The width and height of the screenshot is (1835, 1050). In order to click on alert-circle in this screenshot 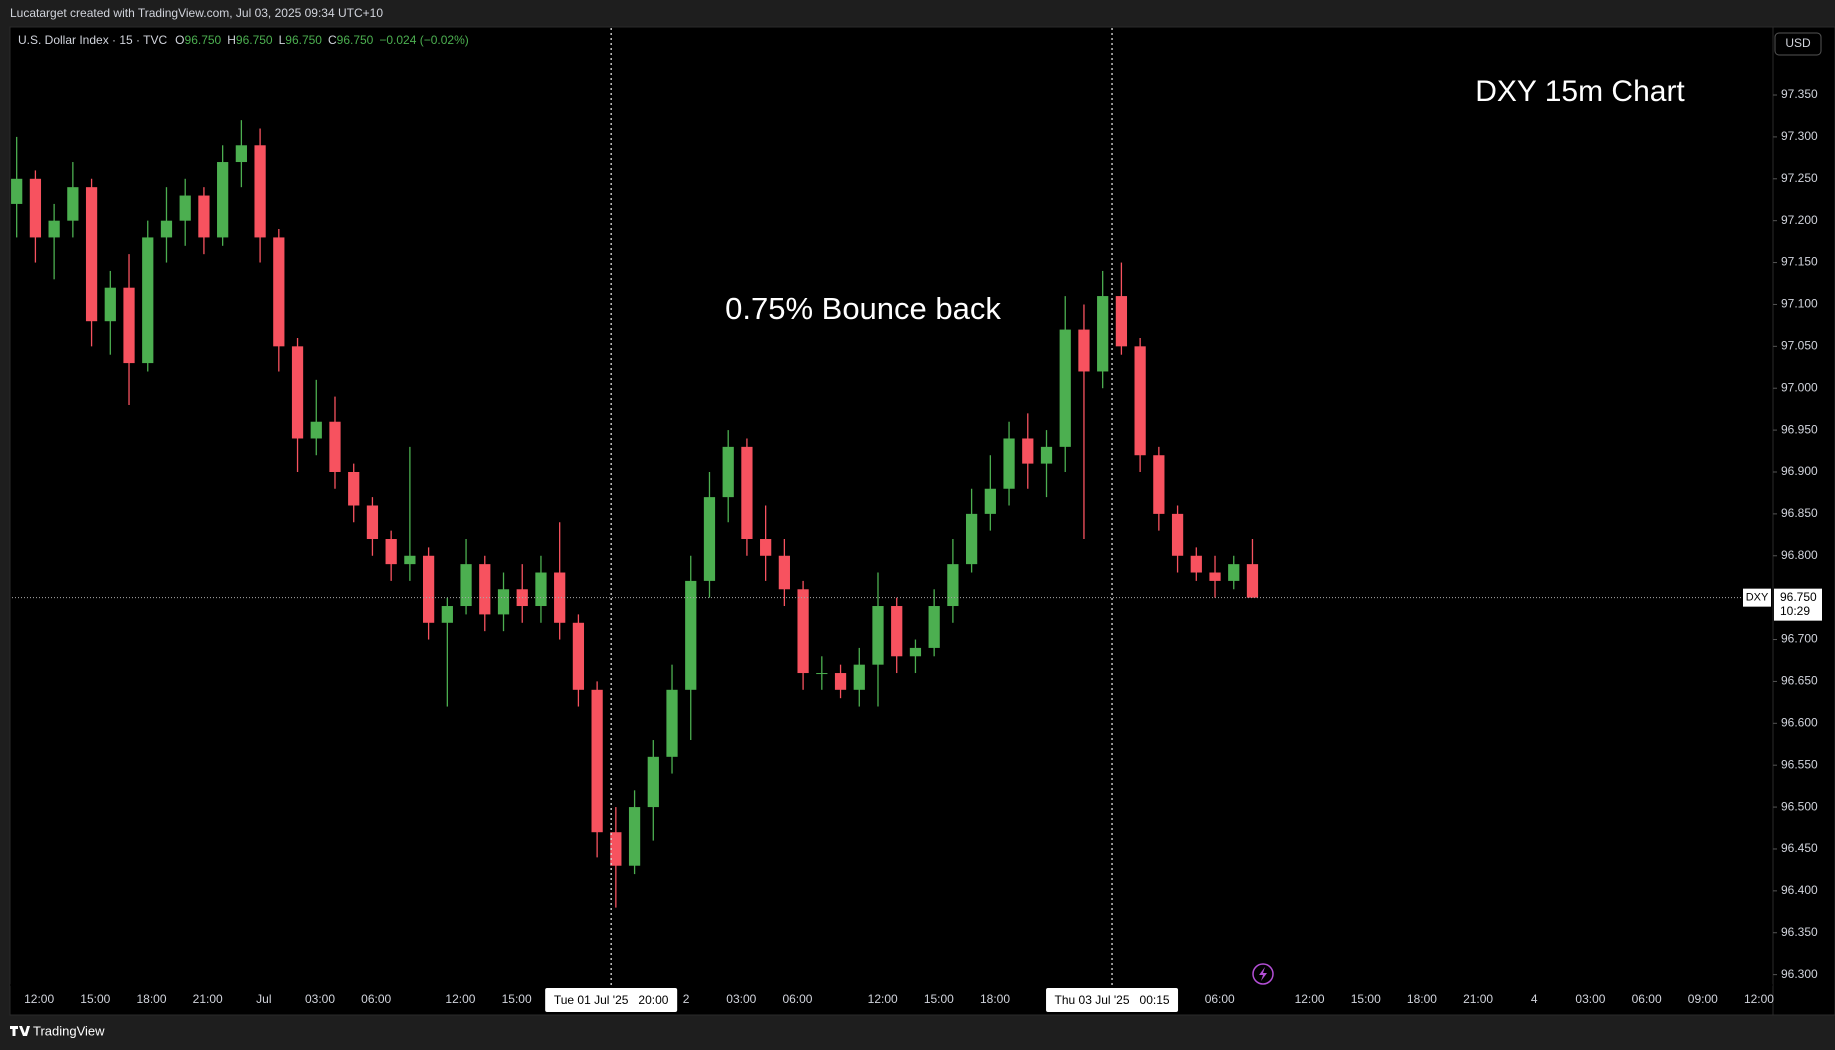, I will do `click(1263, 974)`.